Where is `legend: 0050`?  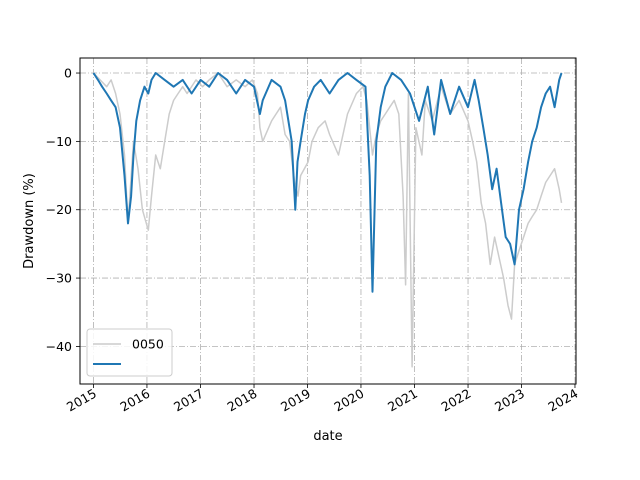
legend: 0050 is located at coordinates (129, 352).